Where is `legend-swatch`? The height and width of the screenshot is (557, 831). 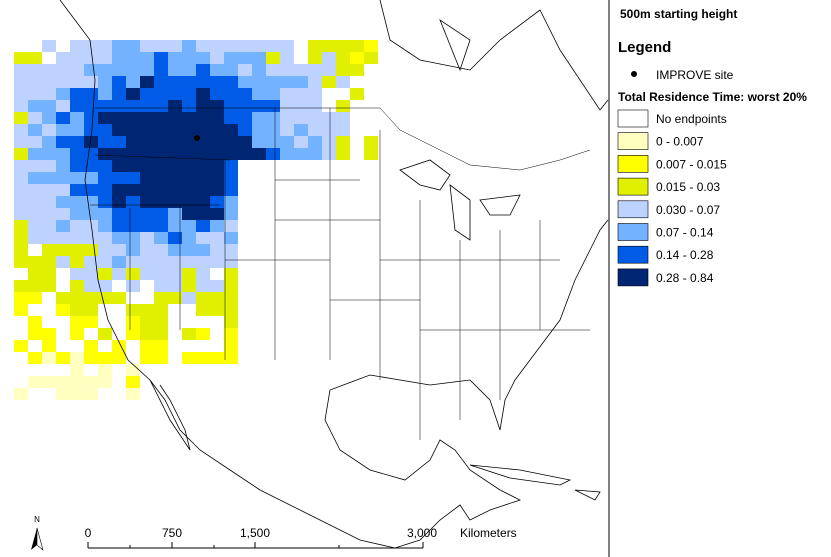
legend-swatch is located at coordinates (633, 164).